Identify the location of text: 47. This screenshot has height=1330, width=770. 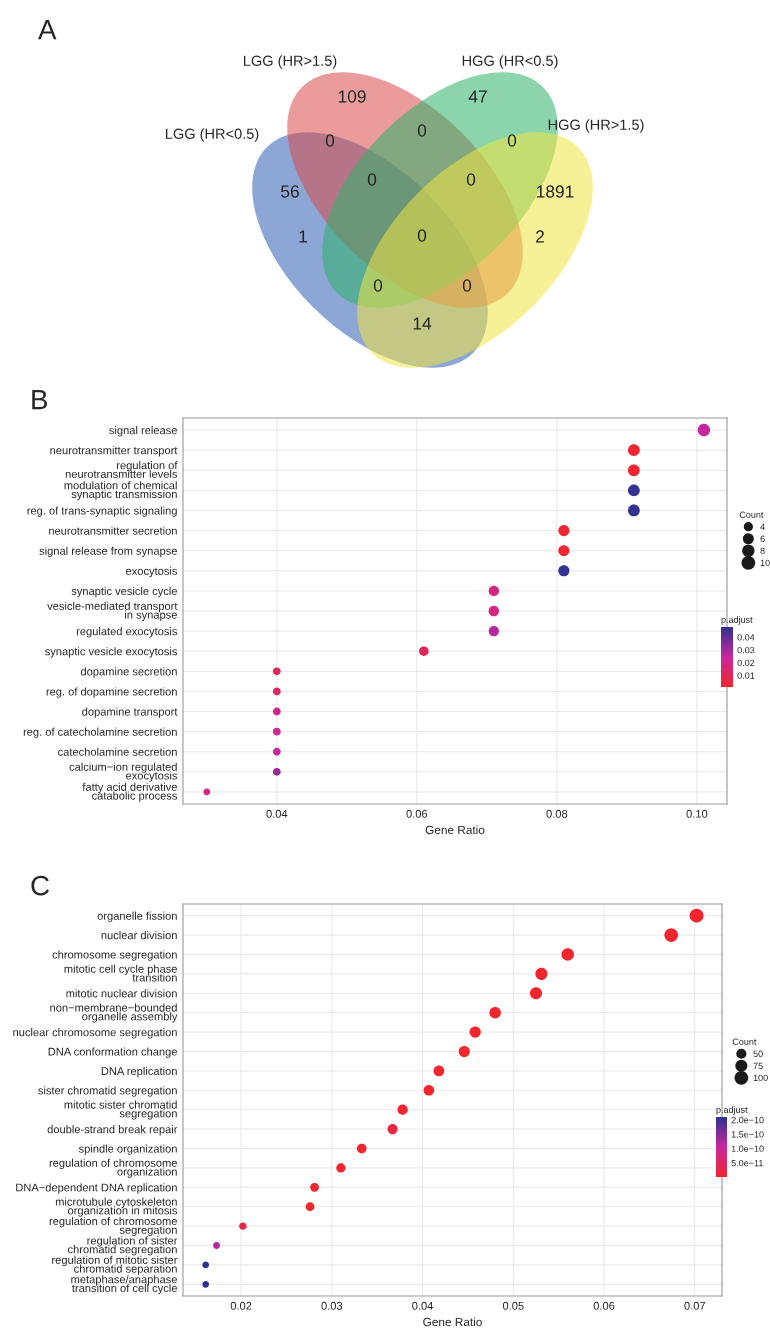
(477, 96).